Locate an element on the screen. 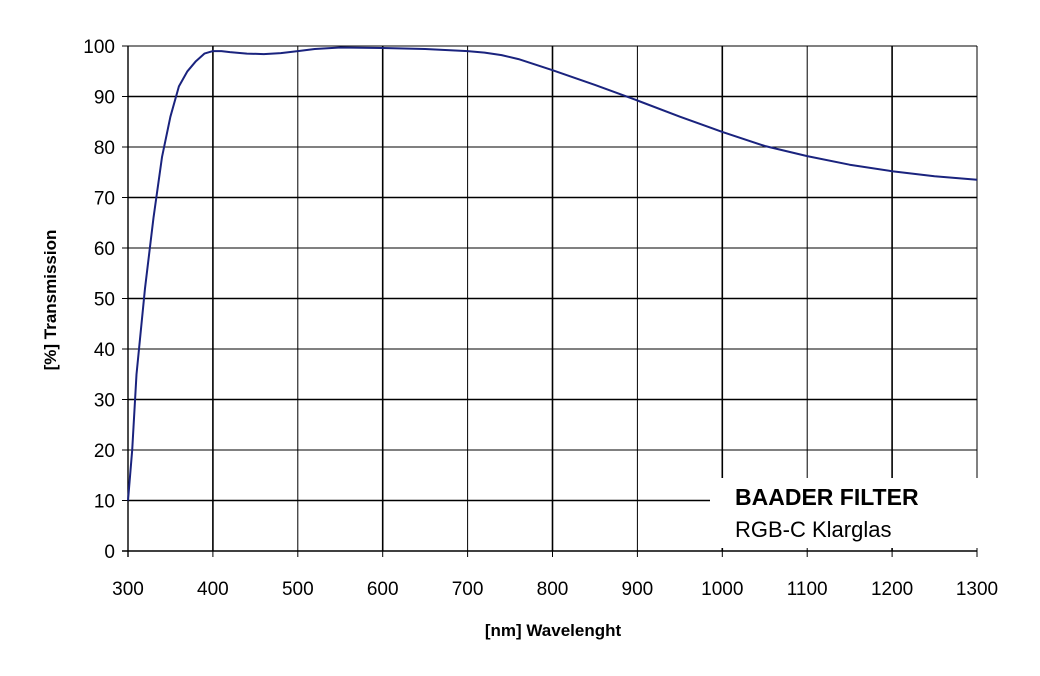  y-tick-label: 30 is located at coordinates (104, 401).